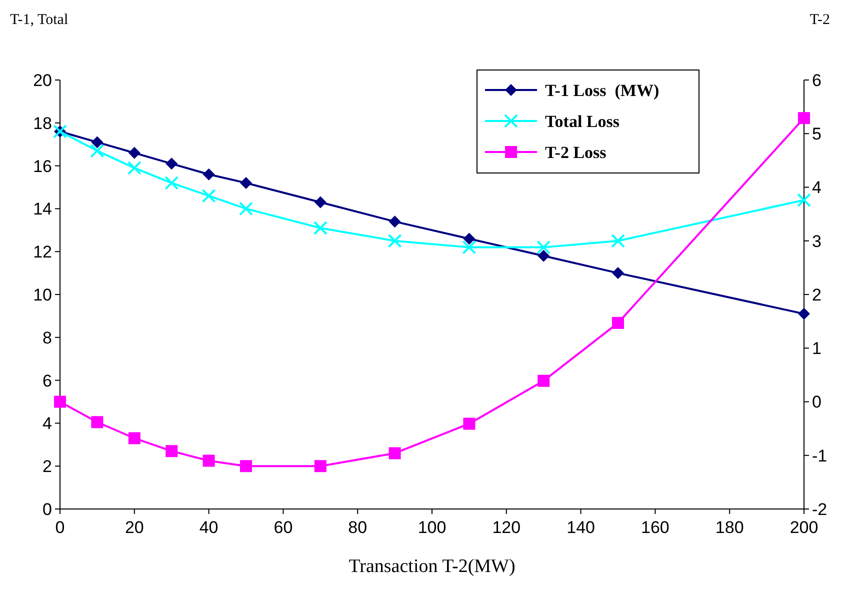  Describe the element at coordinates (820, 20) in the screenshot. I see `y2-axis-title: T-2` at that location.